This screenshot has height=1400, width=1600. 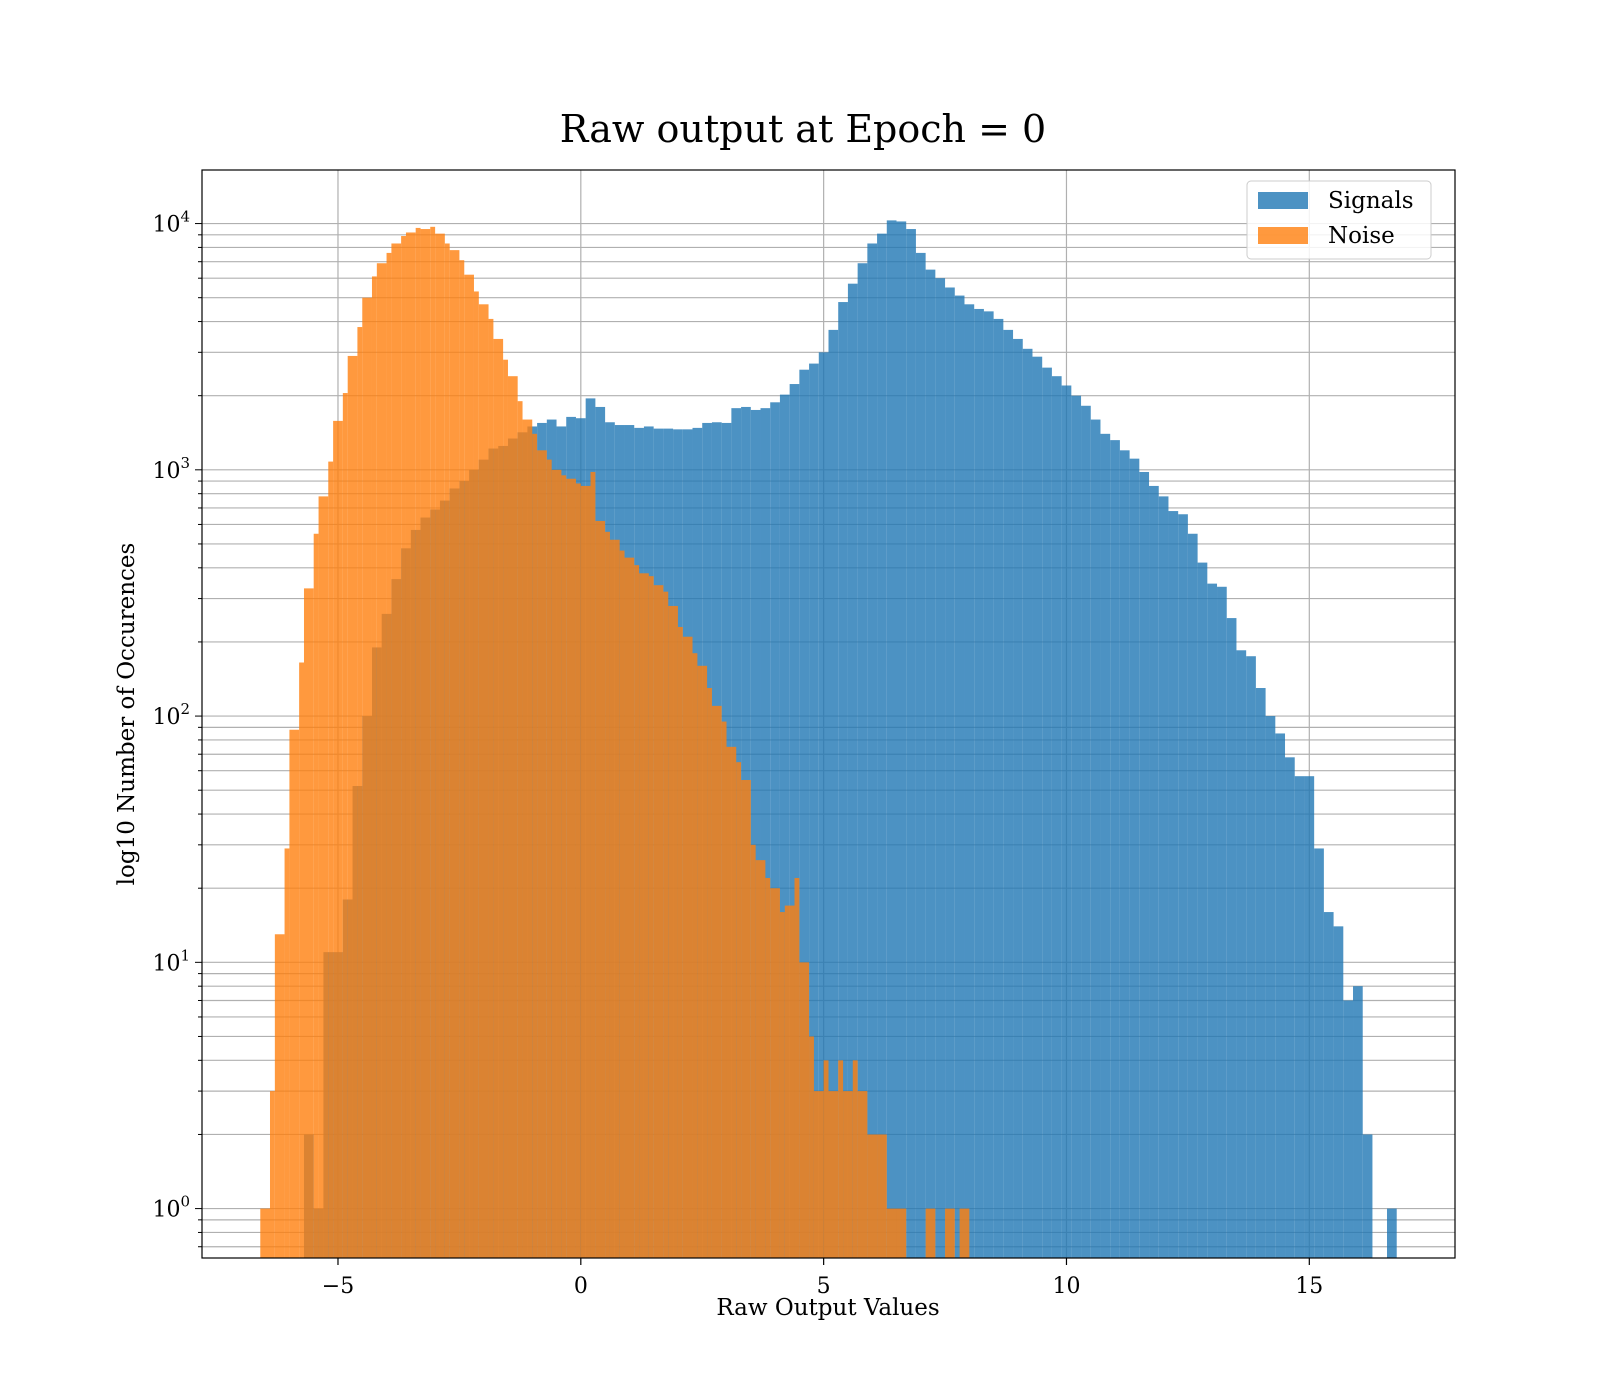 I want to click on y-tick-label: 10⁴, so click(x=171, y=223).